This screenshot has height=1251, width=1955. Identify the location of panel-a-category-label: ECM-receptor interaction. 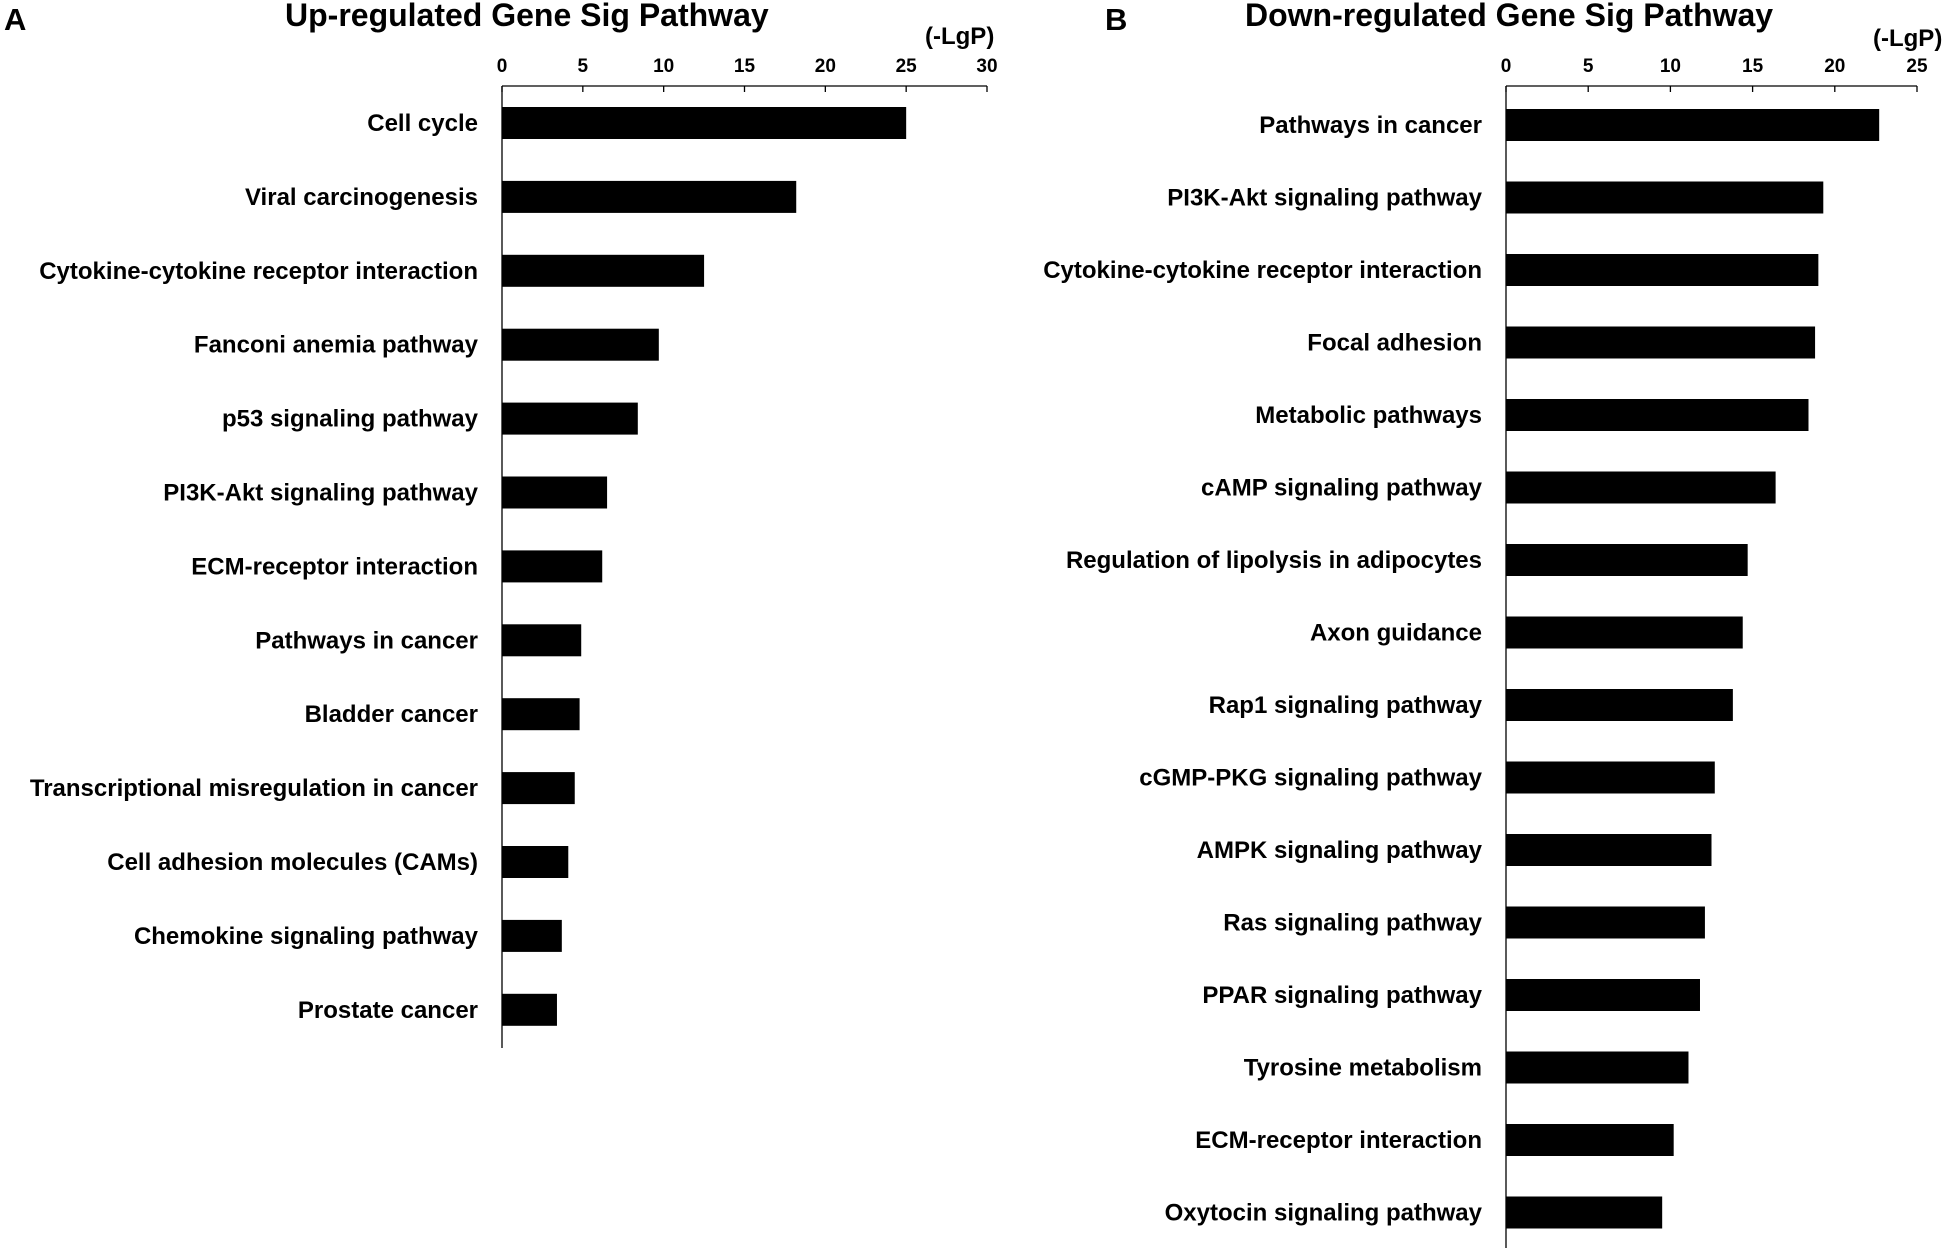
(334, 566).